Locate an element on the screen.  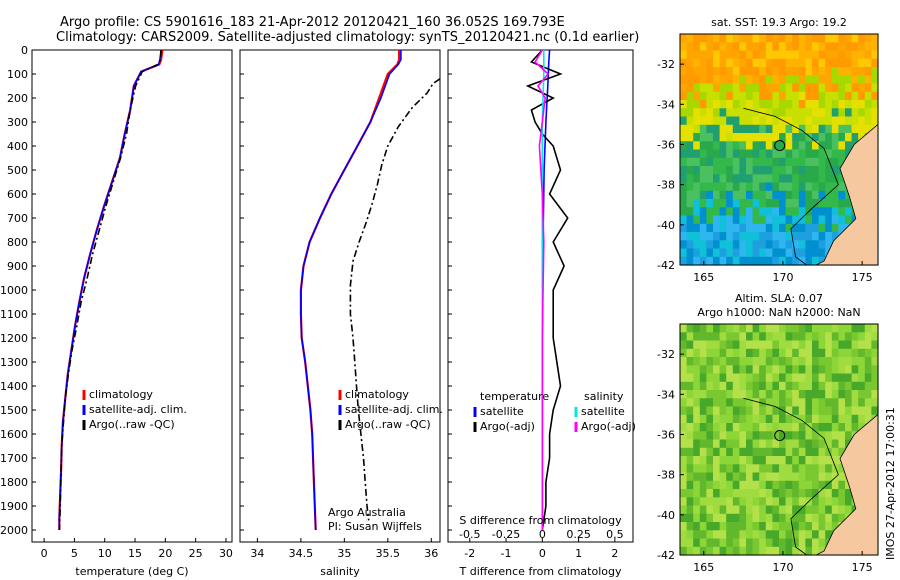
y-tick-label: 600 is located at coordinates (17, 194).